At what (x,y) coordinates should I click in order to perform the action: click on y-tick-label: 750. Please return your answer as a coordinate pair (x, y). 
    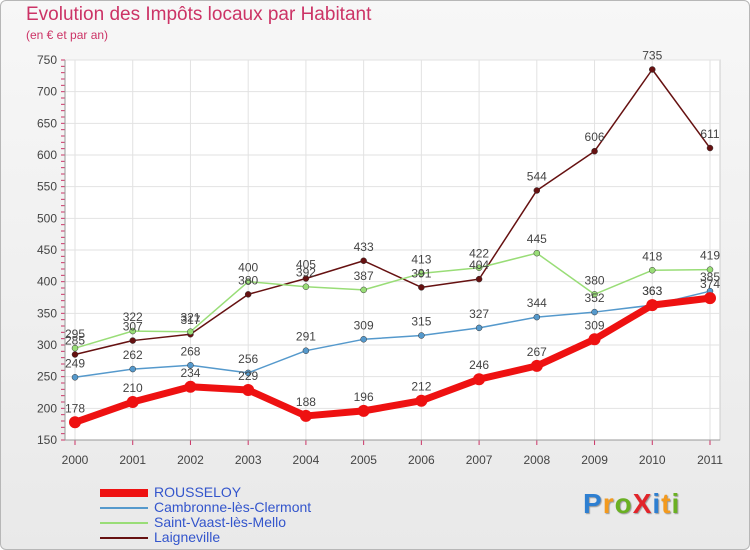
    Looking at the image, I should click on (47, 60).